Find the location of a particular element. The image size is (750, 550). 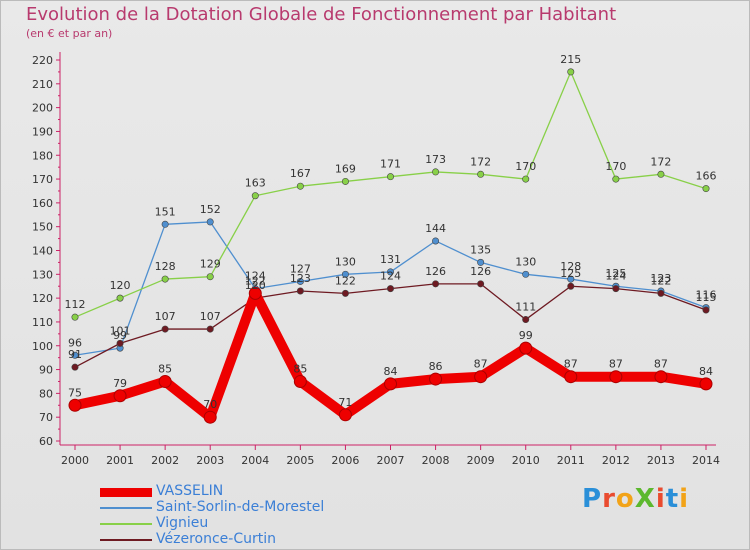

x-tick-label: 2000 is located at coordinates (75, 460).